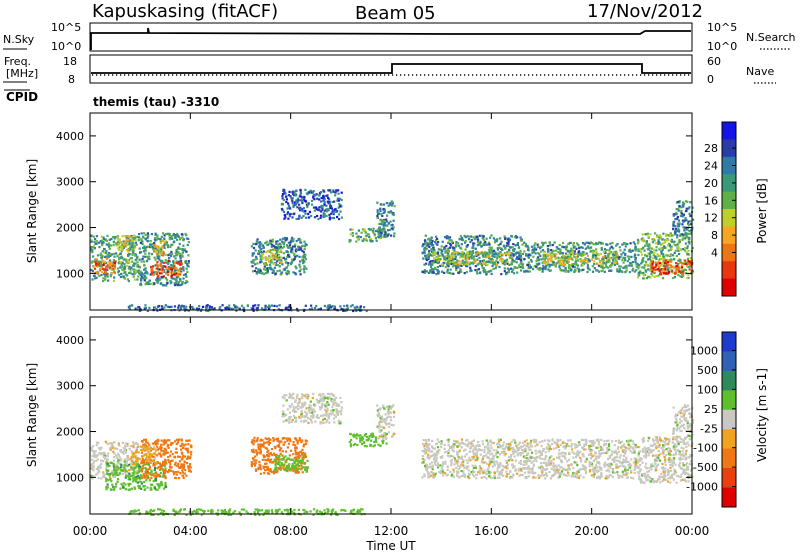 The width and height of the screenshot is (800, 554). Describe the element at coordinates (291, 463) in the screenshot. I see `velocity-region` at that location.